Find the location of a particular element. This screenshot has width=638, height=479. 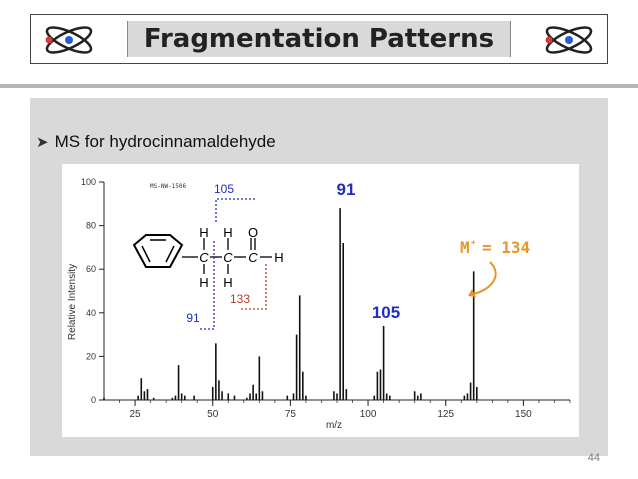

divider is located at coordinates (319, 86).